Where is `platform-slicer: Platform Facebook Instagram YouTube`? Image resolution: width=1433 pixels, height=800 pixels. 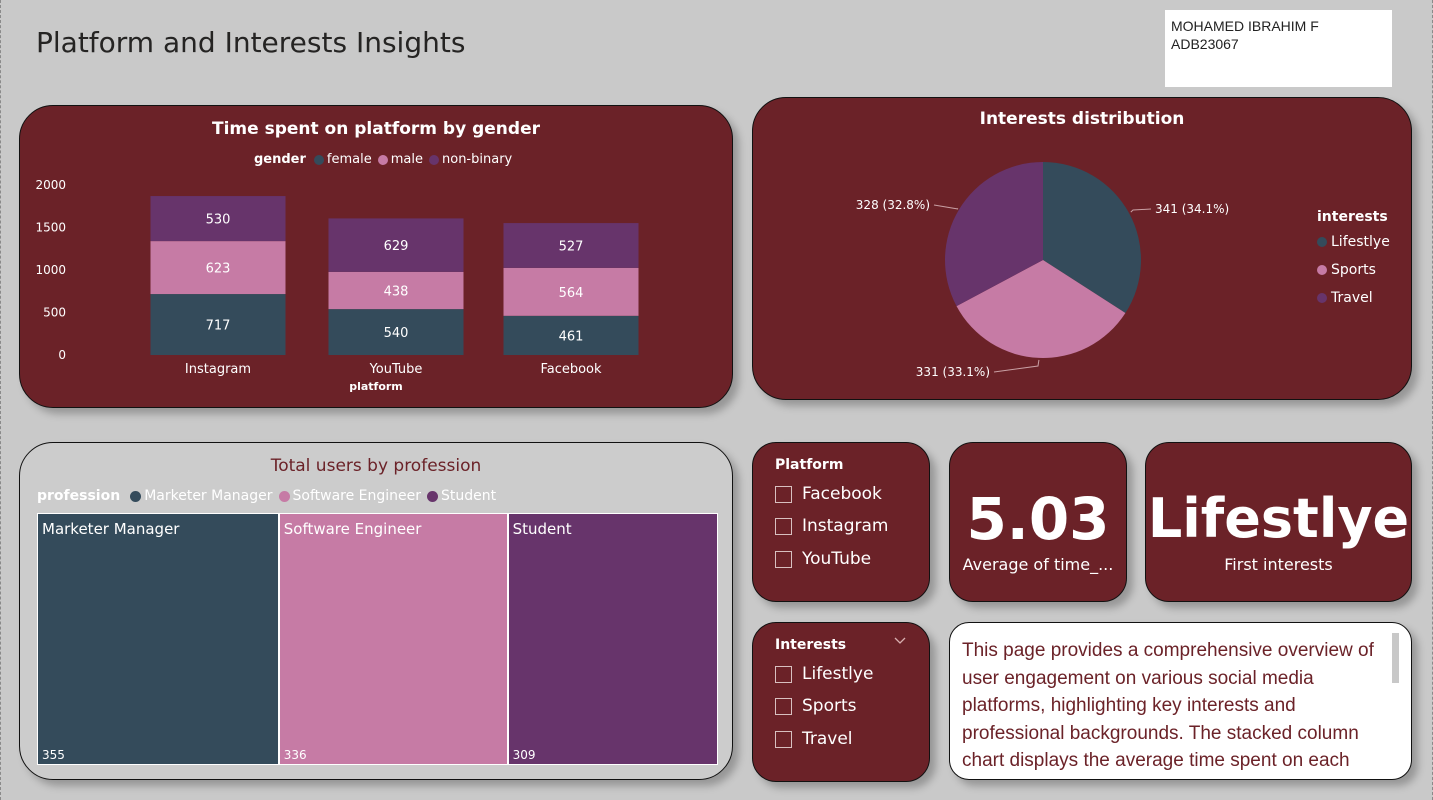
platform-slicer: Platform Facebook Instagram YouTube is located at coordinates (841, 522).